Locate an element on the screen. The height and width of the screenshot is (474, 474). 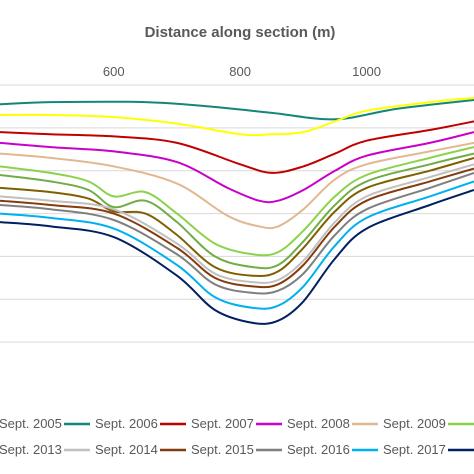
series-line-sept-2006 is located at coordinates (237, 110).